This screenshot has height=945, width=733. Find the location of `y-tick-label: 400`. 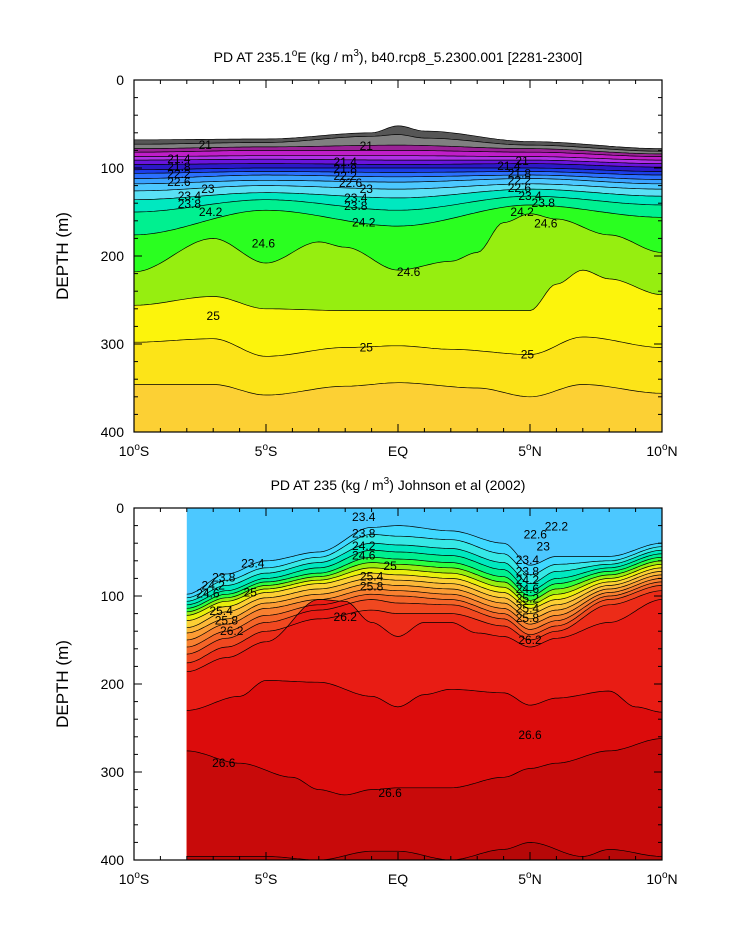

y-tick-label: 400 is located at coordinates (113, 432).